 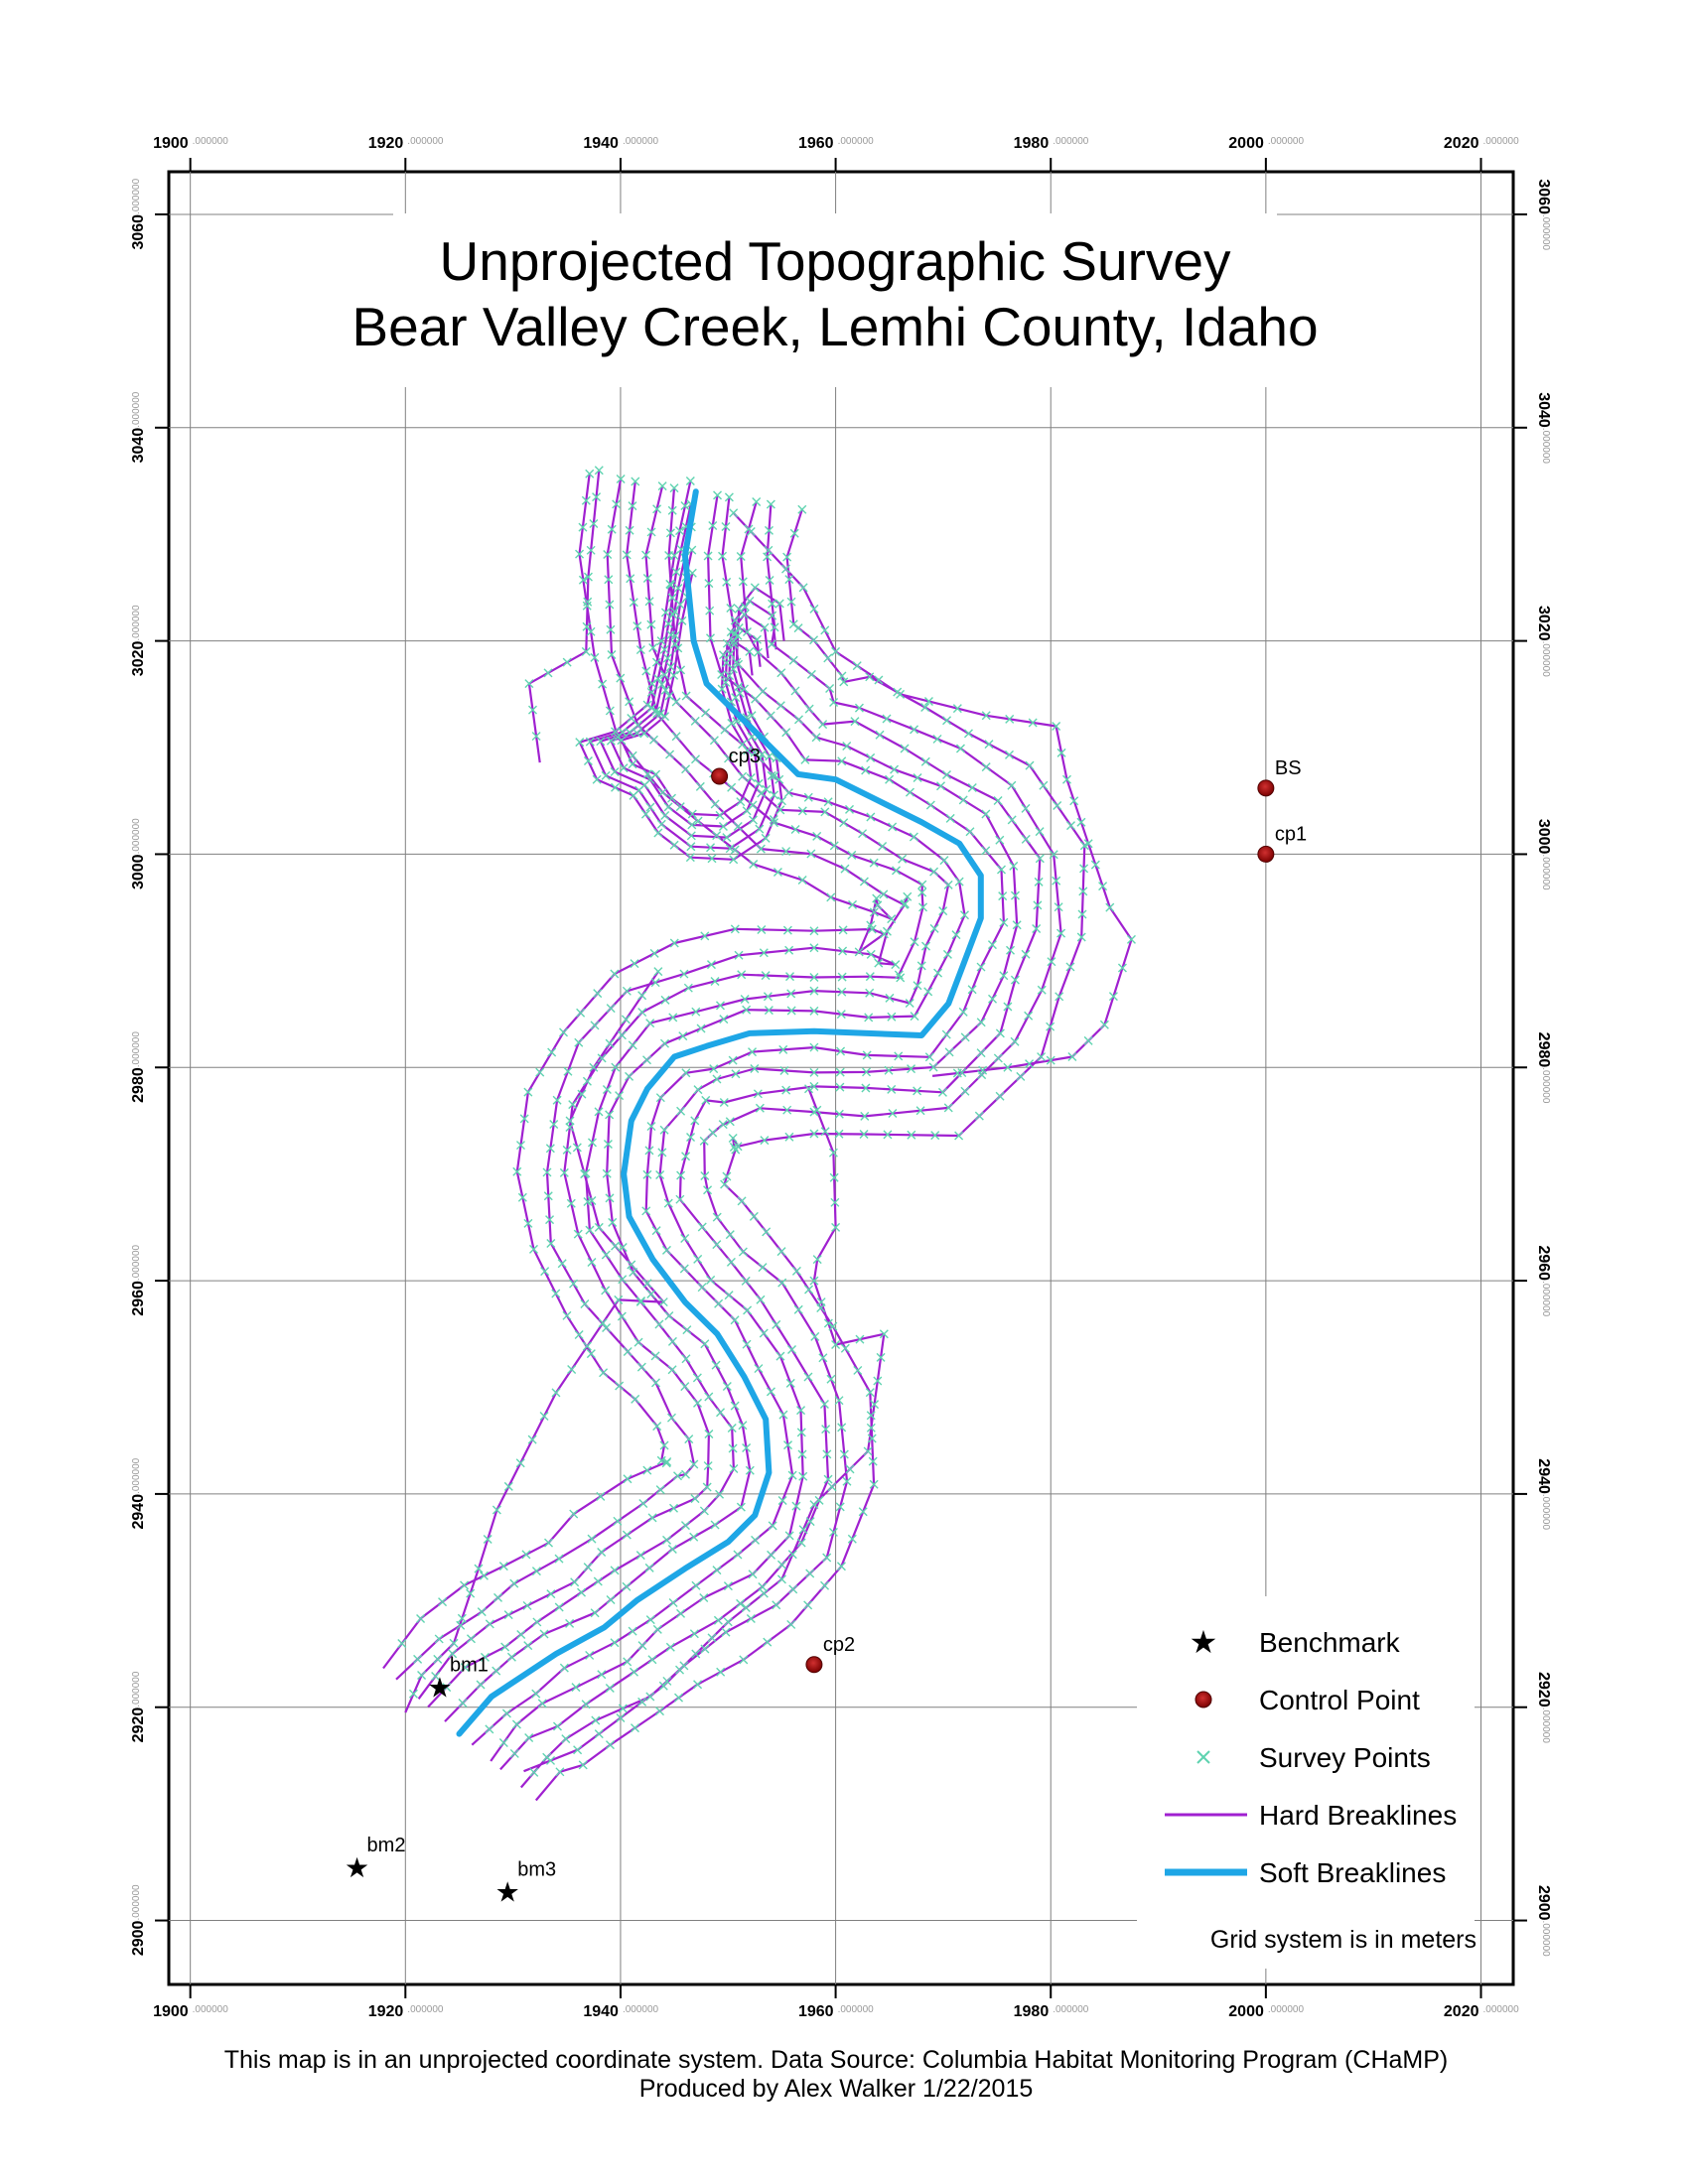 What do you see at coordinates (1246, 2011) in the screenshot?
I see `x-tick-label: 2000` at bounding box center [1246, 2011].